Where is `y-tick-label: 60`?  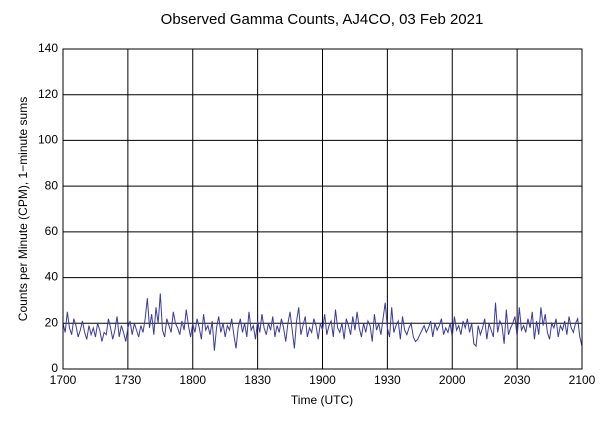
y-tick-label: 60 is located at coordinates (52, 231).